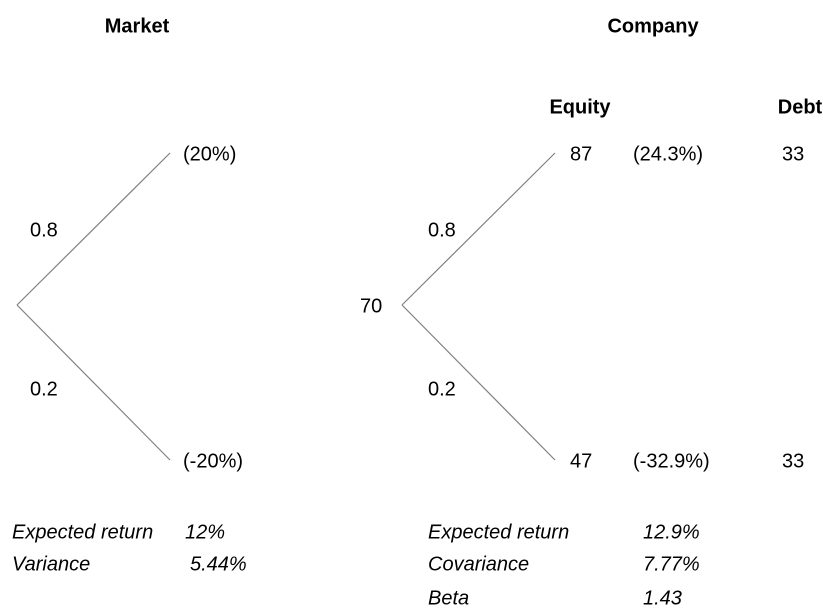 This screenshot has height=611, width=823. What do you see at coordinates (580, 107) in the screenshot?
I see `equity-header: Equity` at bounding box center [580, 107].